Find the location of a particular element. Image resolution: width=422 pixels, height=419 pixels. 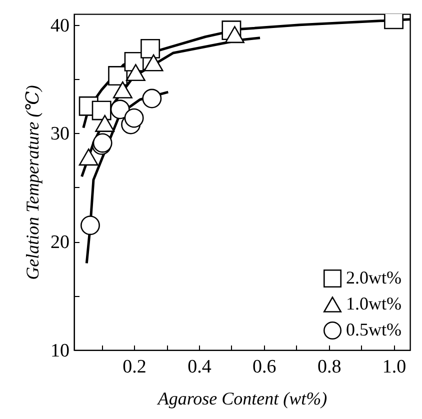

y-tick-label: 40 is located at coordinates (60, 25).